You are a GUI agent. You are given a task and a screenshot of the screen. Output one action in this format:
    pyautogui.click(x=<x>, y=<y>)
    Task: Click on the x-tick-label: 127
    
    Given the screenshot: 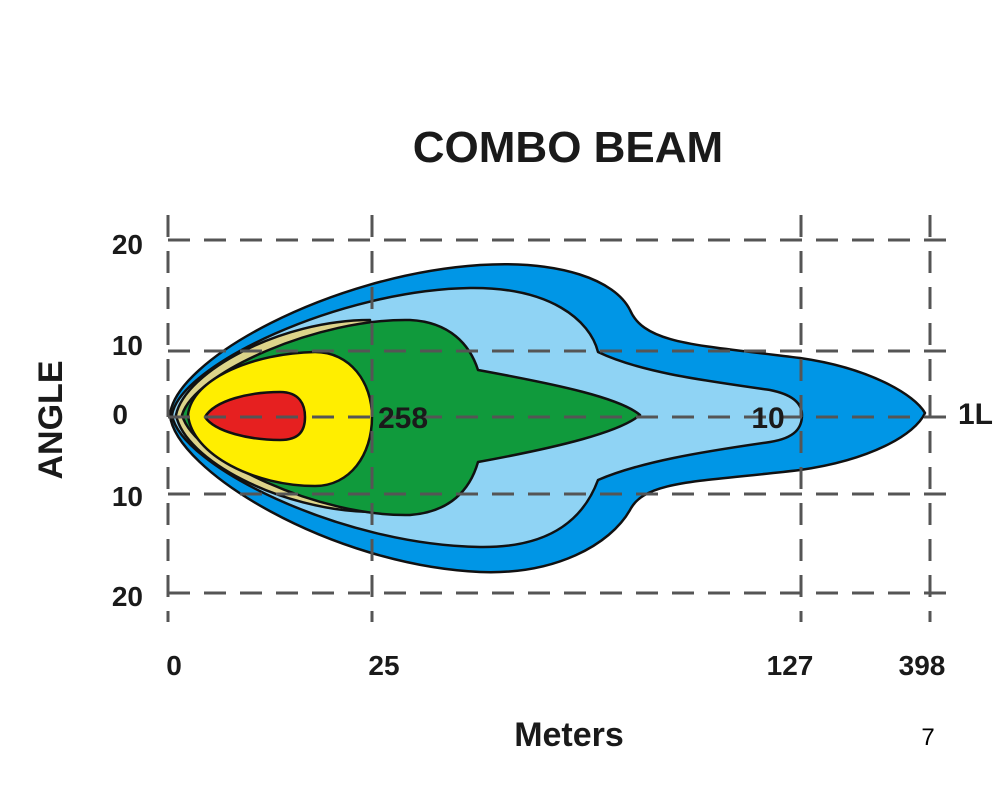 What is the action you would take?
    pyautogui.click(x=790, y=665)
    